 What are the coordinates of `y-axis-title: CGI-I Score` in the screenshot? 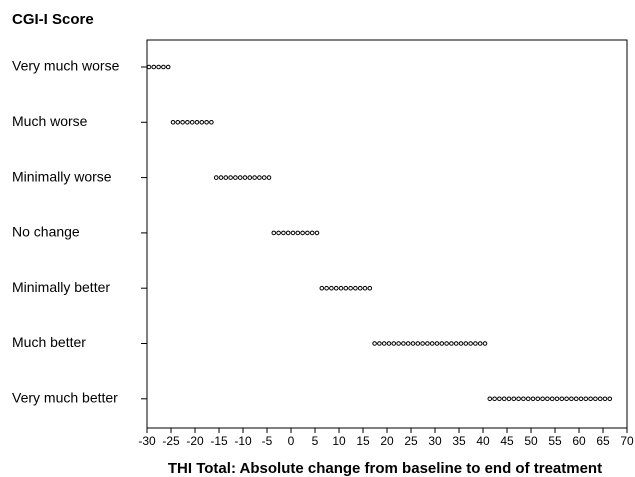 It's located at (53, 19).